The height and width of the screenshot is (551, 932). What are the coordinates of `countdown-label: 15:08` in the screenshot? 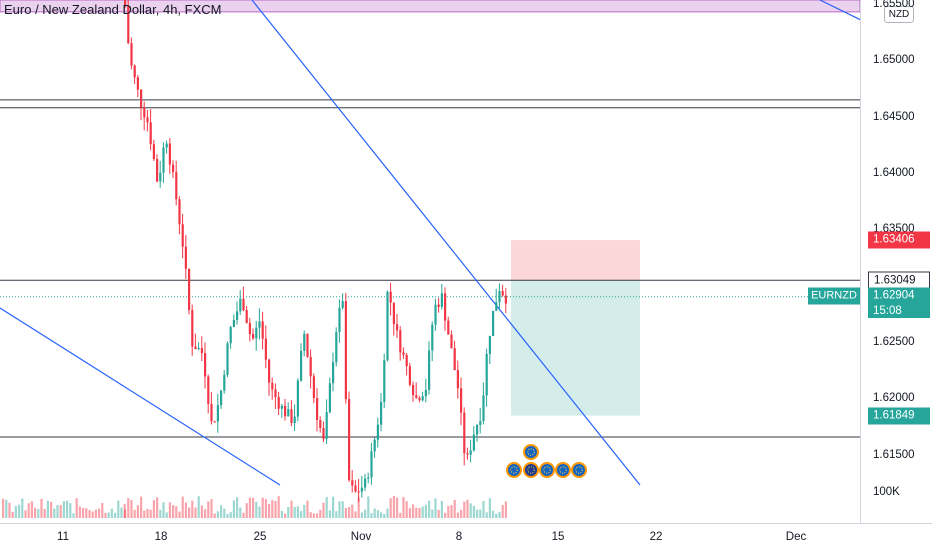 It's located at (899, 311).